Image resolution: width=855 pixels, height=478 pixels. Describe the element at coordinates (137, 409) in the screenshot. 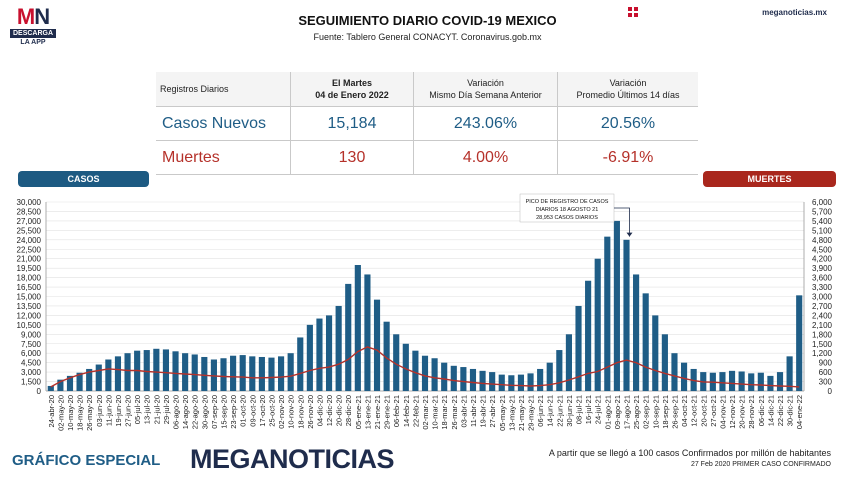

I see `x-tick-label: 05-jul-20` at that location.